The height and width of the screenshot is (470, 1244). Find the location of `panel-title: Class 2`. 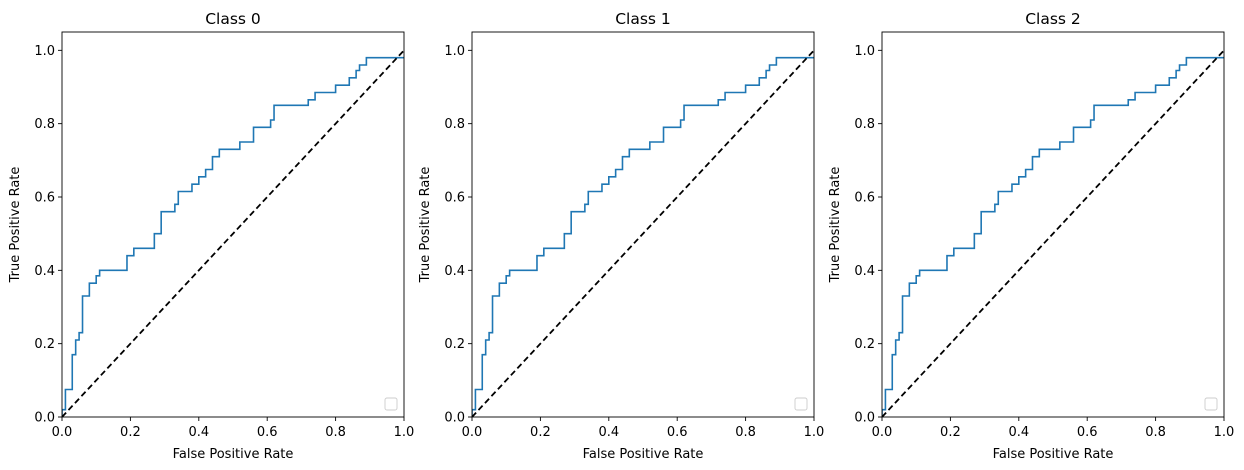

panel-title: Class 2 is located at coordinates (1053, 19).